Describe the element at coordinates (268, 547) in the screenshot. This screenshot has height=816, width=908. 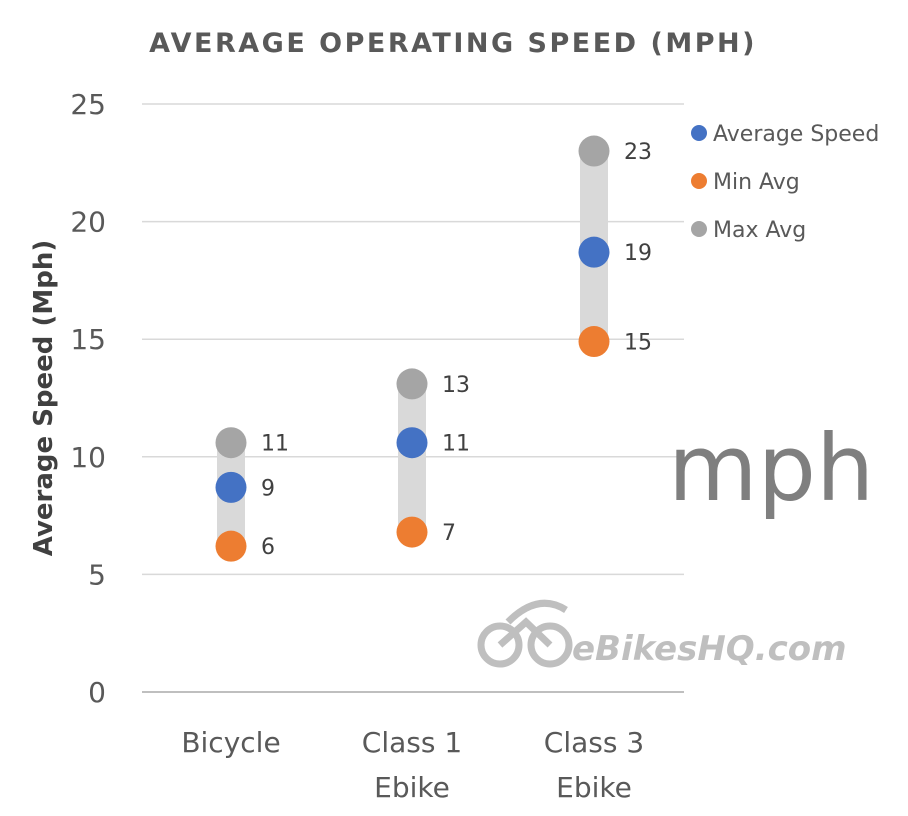
I see `data-label: 6` at that location.